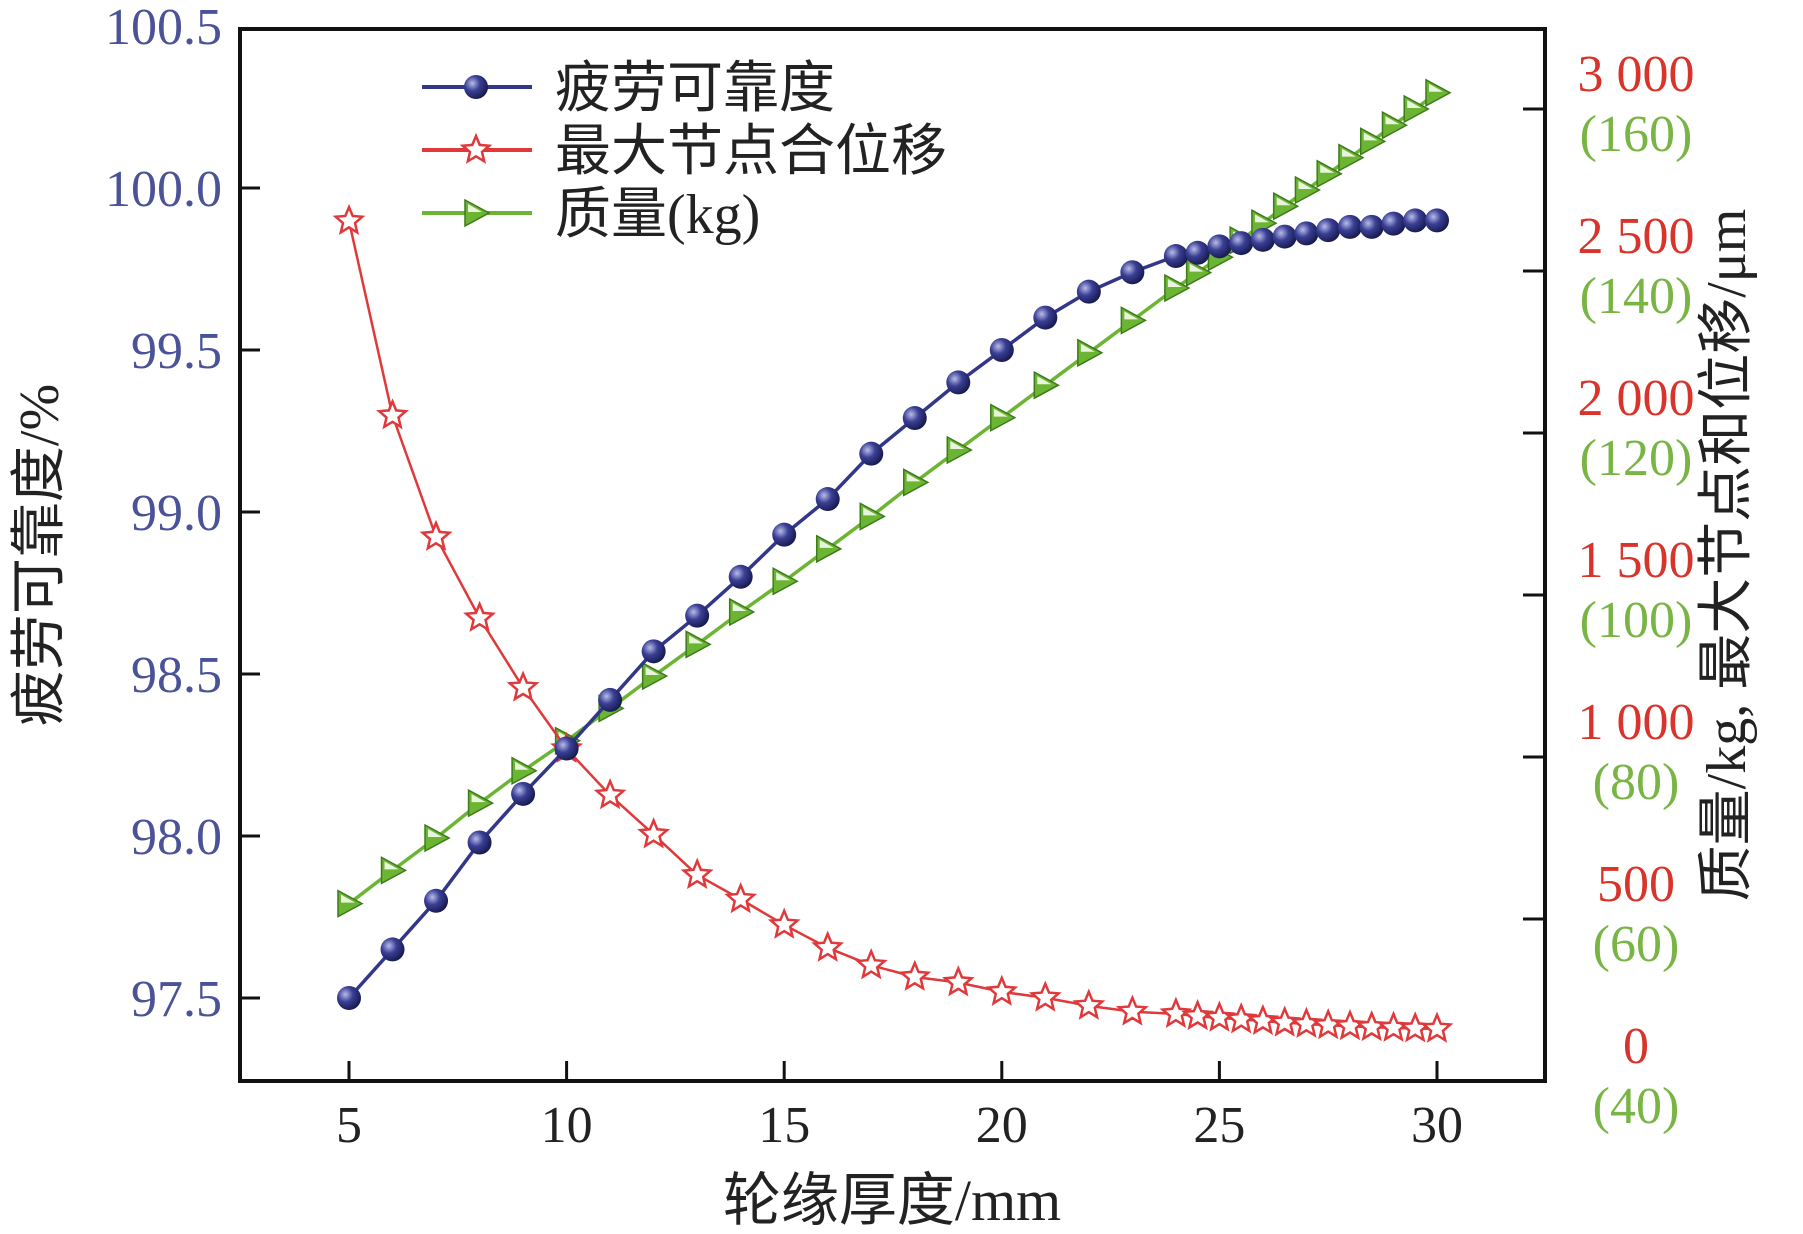  Describe the element at coordinates (476, 87) in the screenshot. I see `legend-marker-circle` at that location.